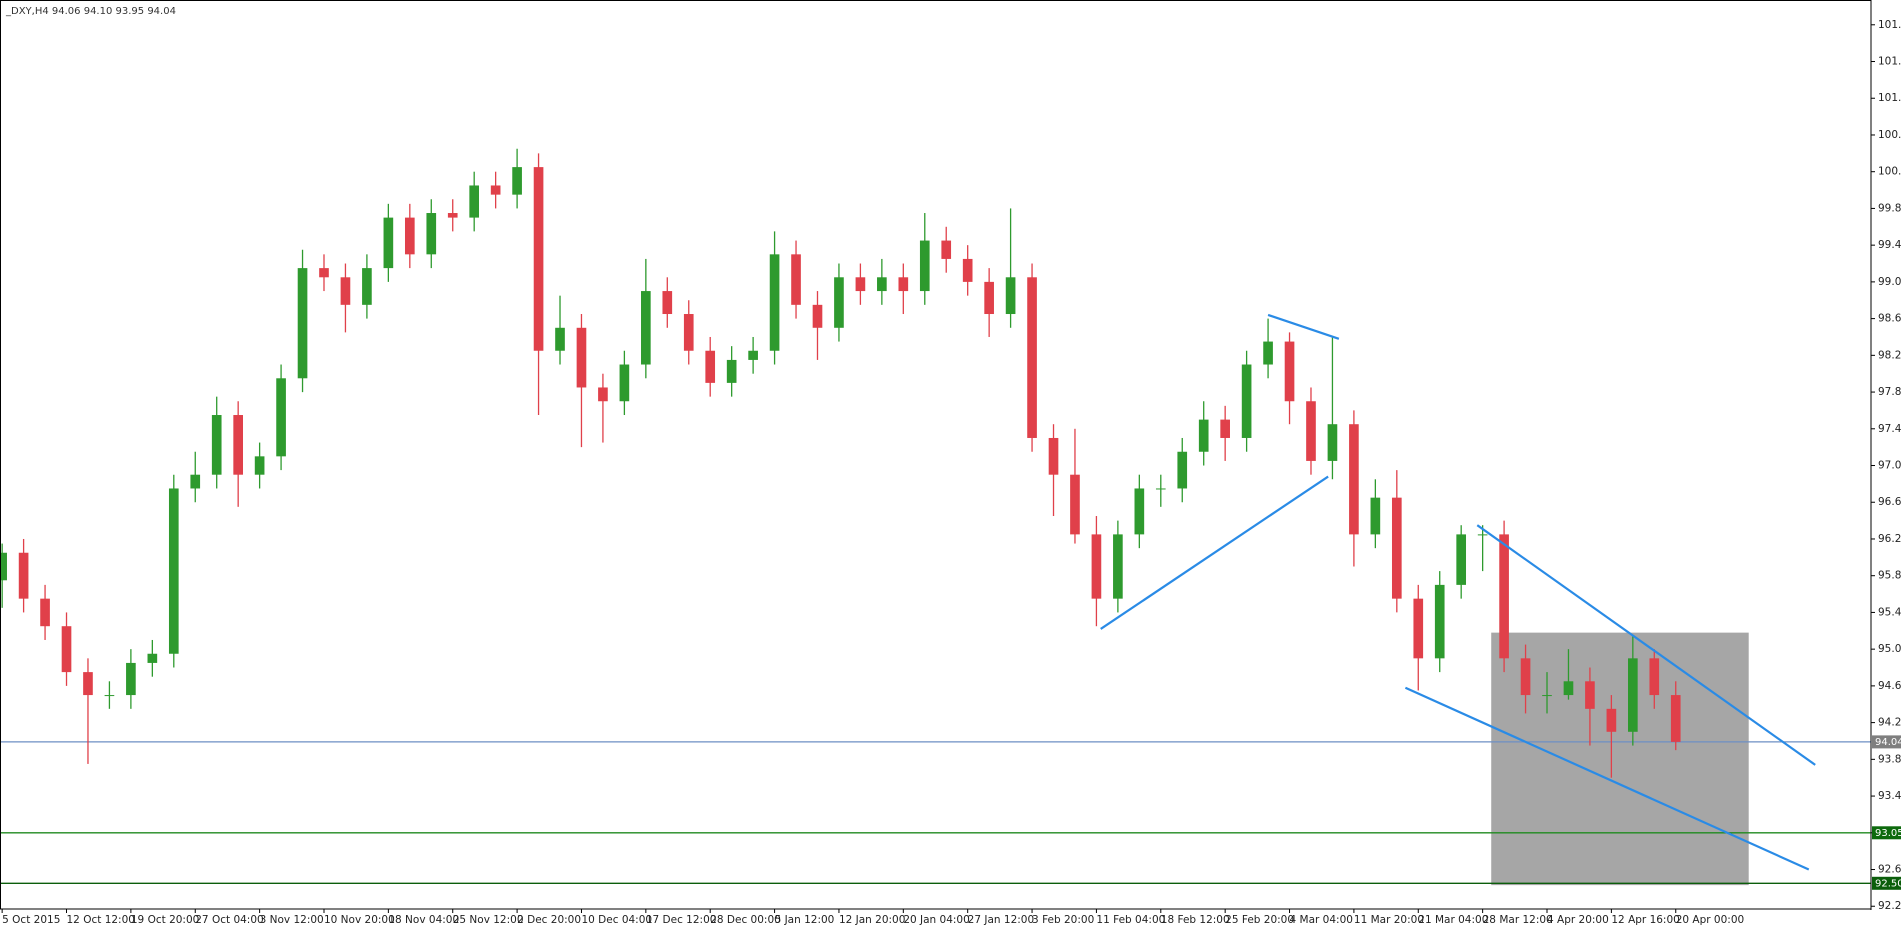  I want to click on y-tick-label: 96.65, so click(1889, 502).